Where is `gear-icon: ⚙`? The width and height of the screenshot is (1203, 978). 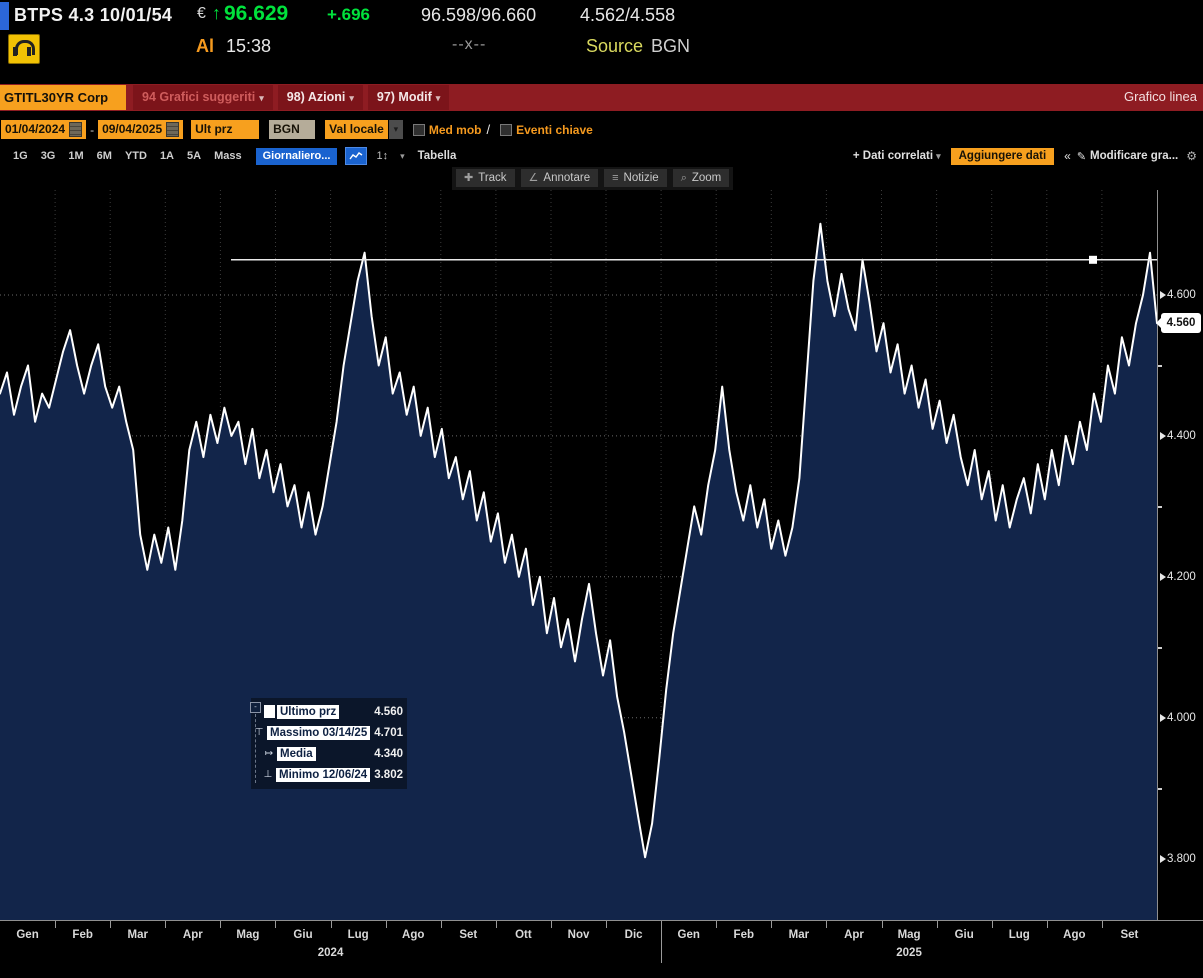 gear-icon: ⚙ is located at coordinates (1191, 156).